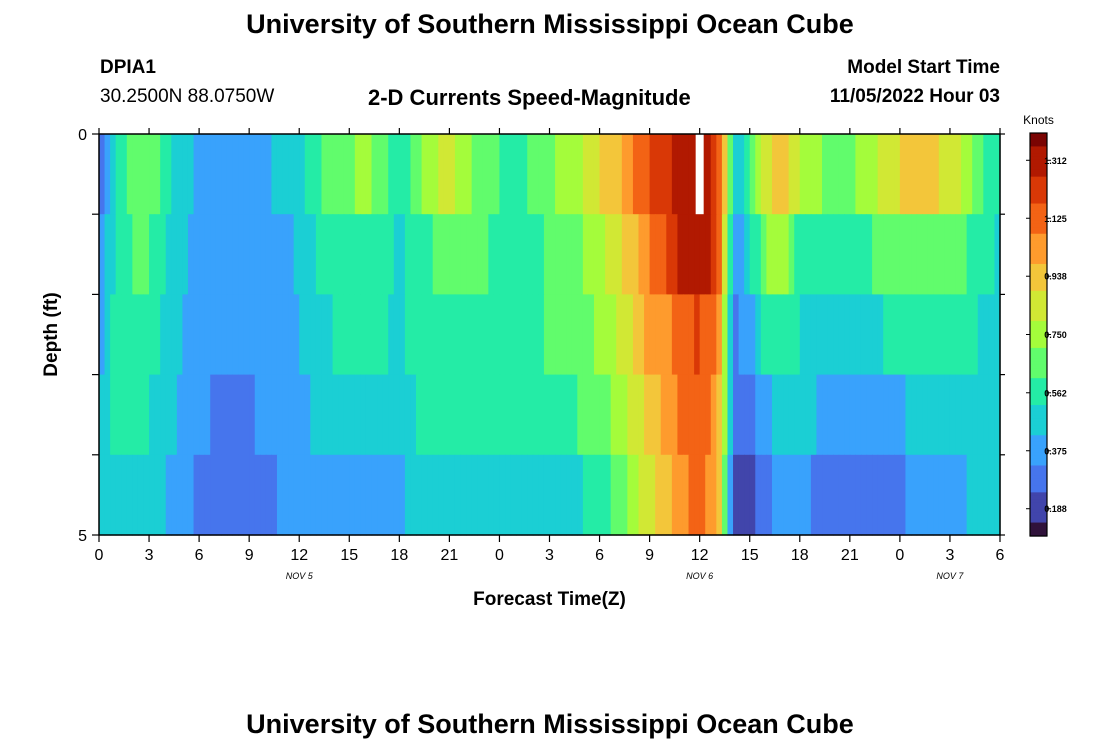 This screenshot has height=750, width=1100. Describe the element at coordinates (249, 555) in the screenshot. I see `x-tick-label: 9` at that location.